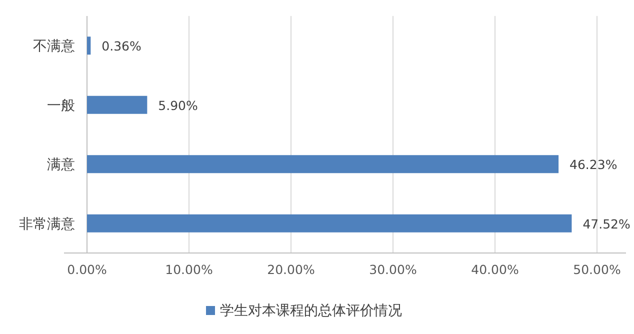  Describe the element at coordinates (393, 269) in the screenshot. I see `x-tick-label: 30.00%` at that location.